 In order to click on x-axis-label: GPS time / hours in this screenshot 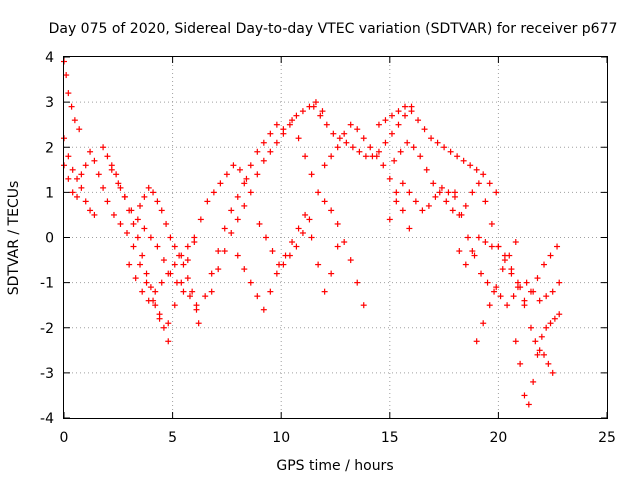, I will do `click(334, 466)`.